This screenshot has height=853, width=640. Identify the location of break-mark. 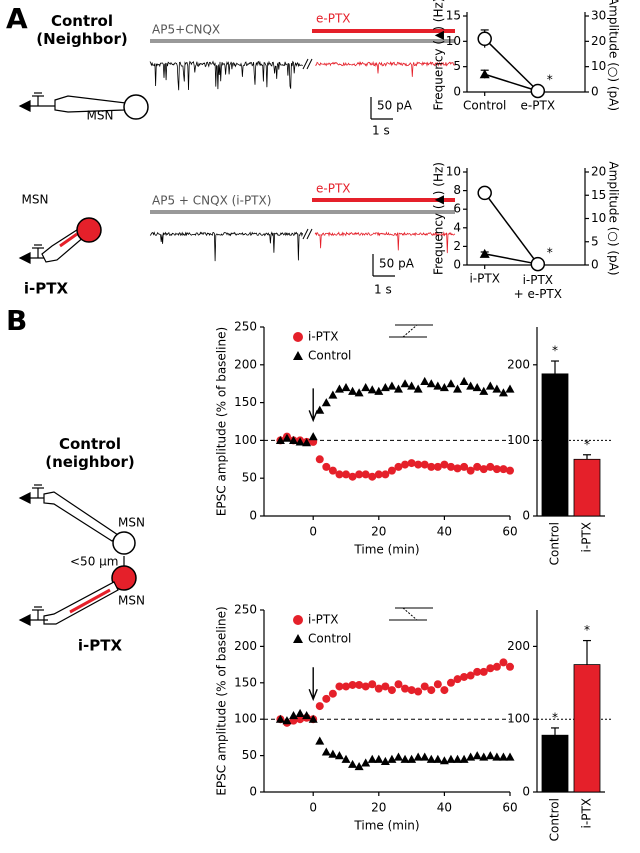
(309, 64).